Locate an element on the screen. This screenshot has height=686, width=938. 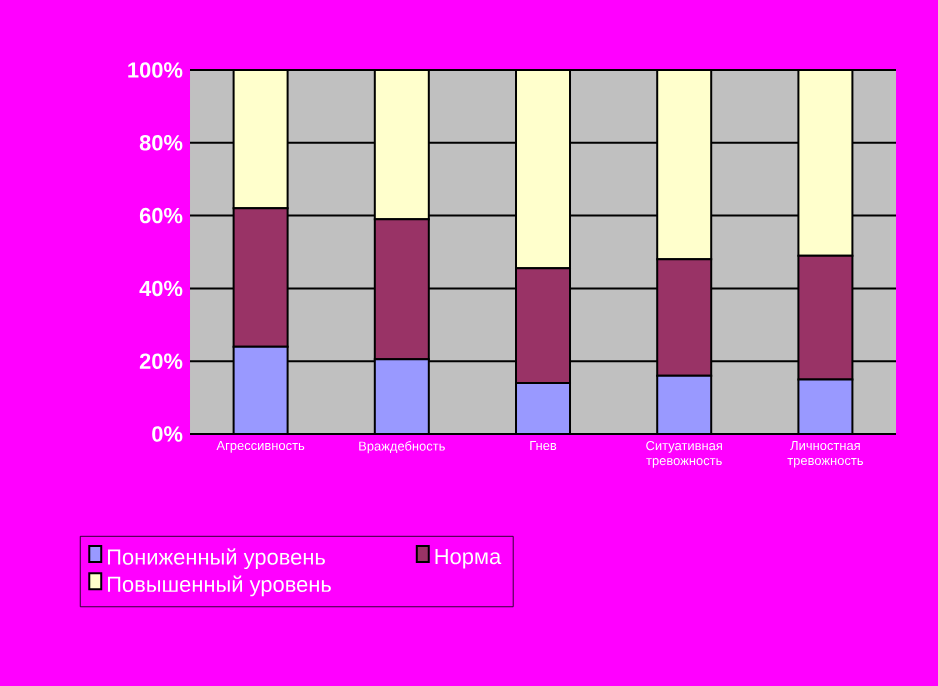
y-tick-label: 40% is located at coordinates (161, 288).